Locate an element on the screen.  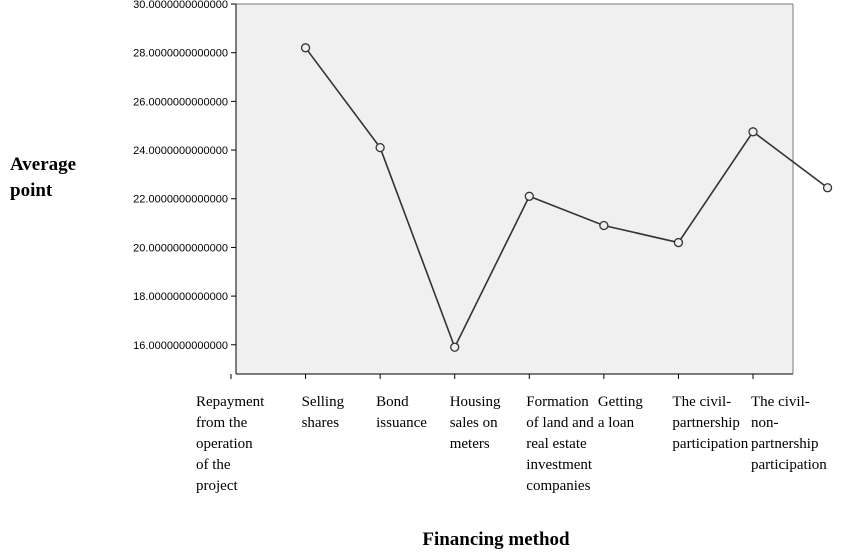
y-tick-label: 24.0000000000000 is located at coordinates (180, 151).